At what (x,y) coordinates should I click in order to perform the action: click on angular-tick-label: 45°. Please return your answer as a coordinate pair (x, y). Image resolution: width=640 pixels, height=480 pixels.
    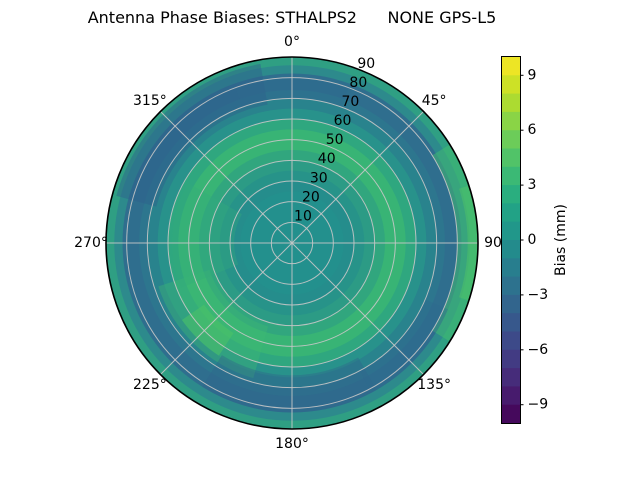
    Looking at the image, I should click on (434, 101).